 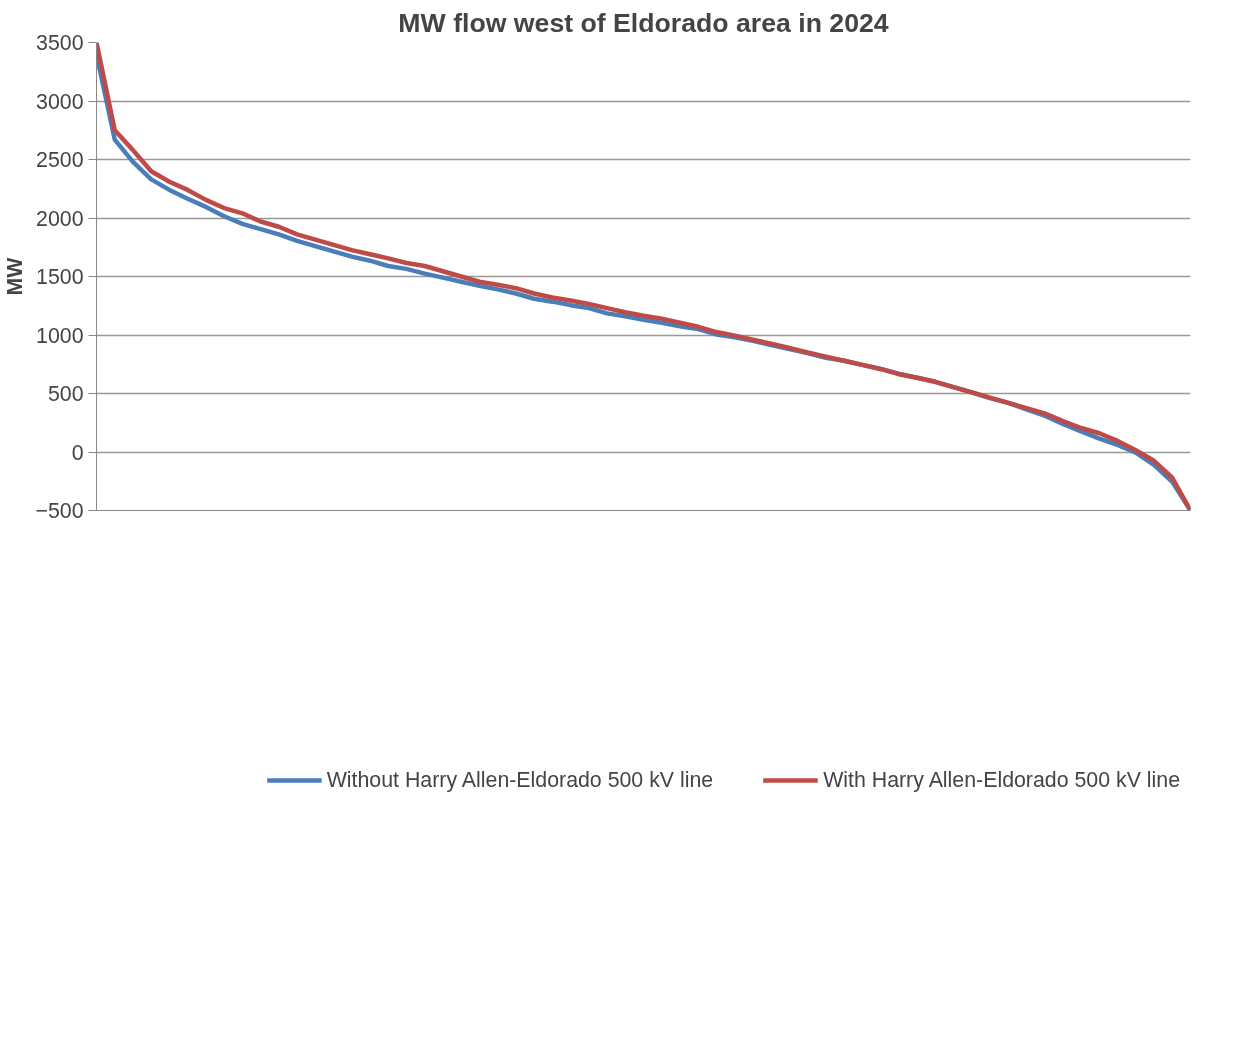 What do you see at coordinates (65, 394) in the screenshot?
I see `y-tick-label: 500` at bounding box center [65, 394].